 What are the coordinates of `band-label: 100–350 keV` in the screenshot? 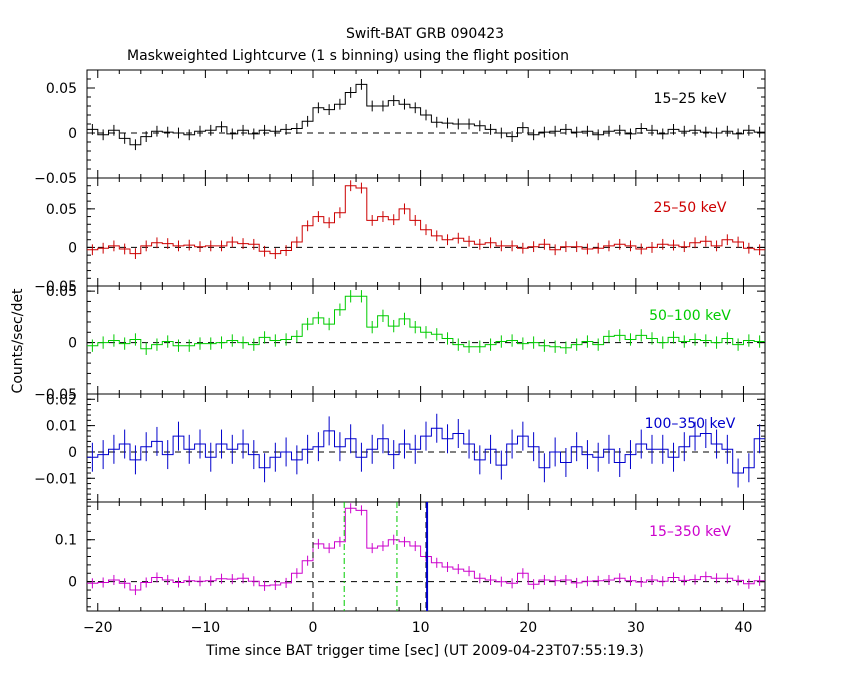 It's located at (690, 424).